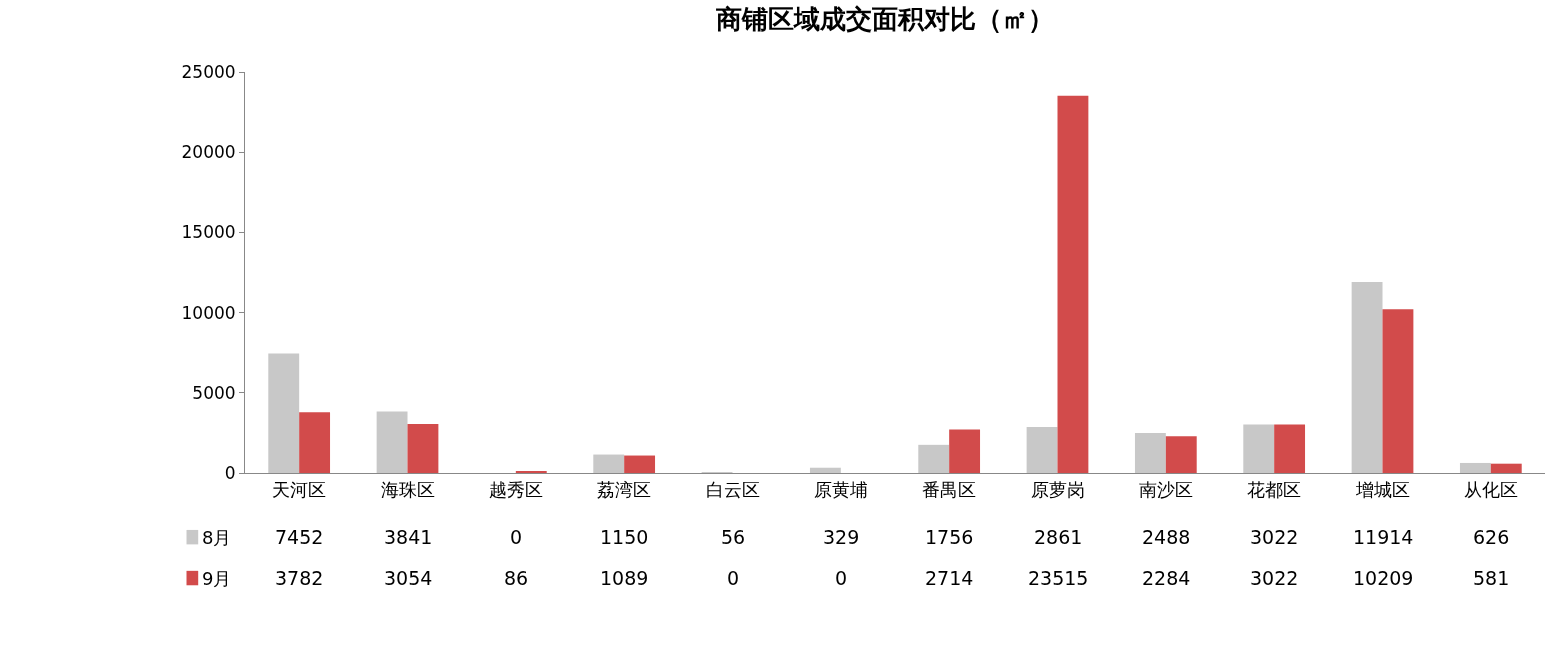 This screenshot has height=649, width=1553. What do you see at coordinates (1491, 537) in the screenshot?
I see `data-label: 626` at bounding box center [1491, 537].